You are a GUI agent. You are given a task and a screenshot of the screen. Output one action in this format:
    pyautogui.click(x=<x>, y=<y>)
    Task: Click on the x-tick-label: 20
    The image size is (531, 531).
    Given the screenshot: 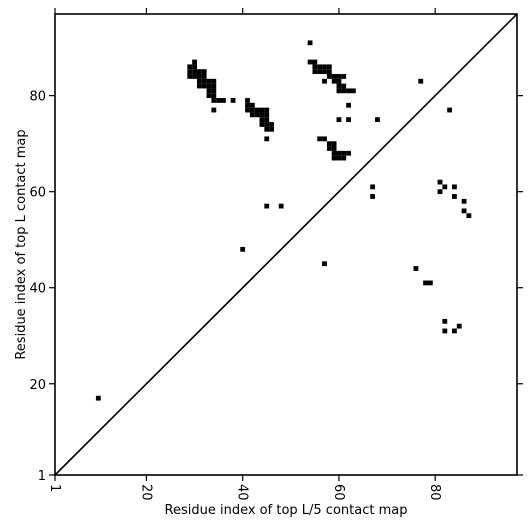 What is the action you would take?
    pyautogui.click(x=145, y=492)
    